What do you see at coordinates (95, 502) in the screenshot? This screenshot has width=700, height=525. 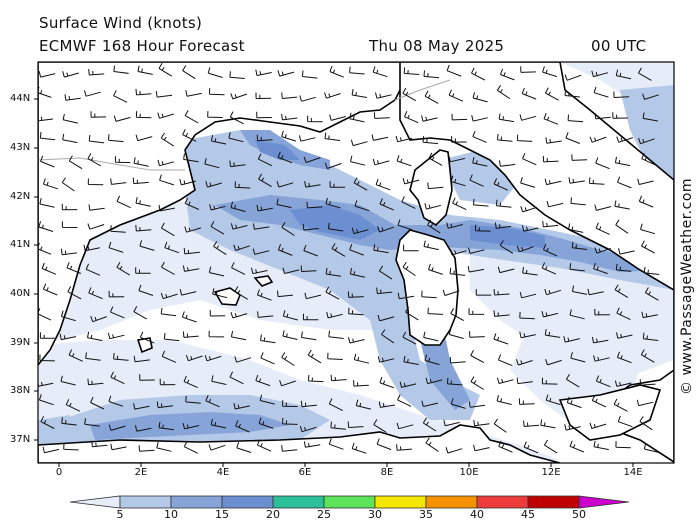 I see `colorbar-under-triangle` at bounding box center [95, 502].